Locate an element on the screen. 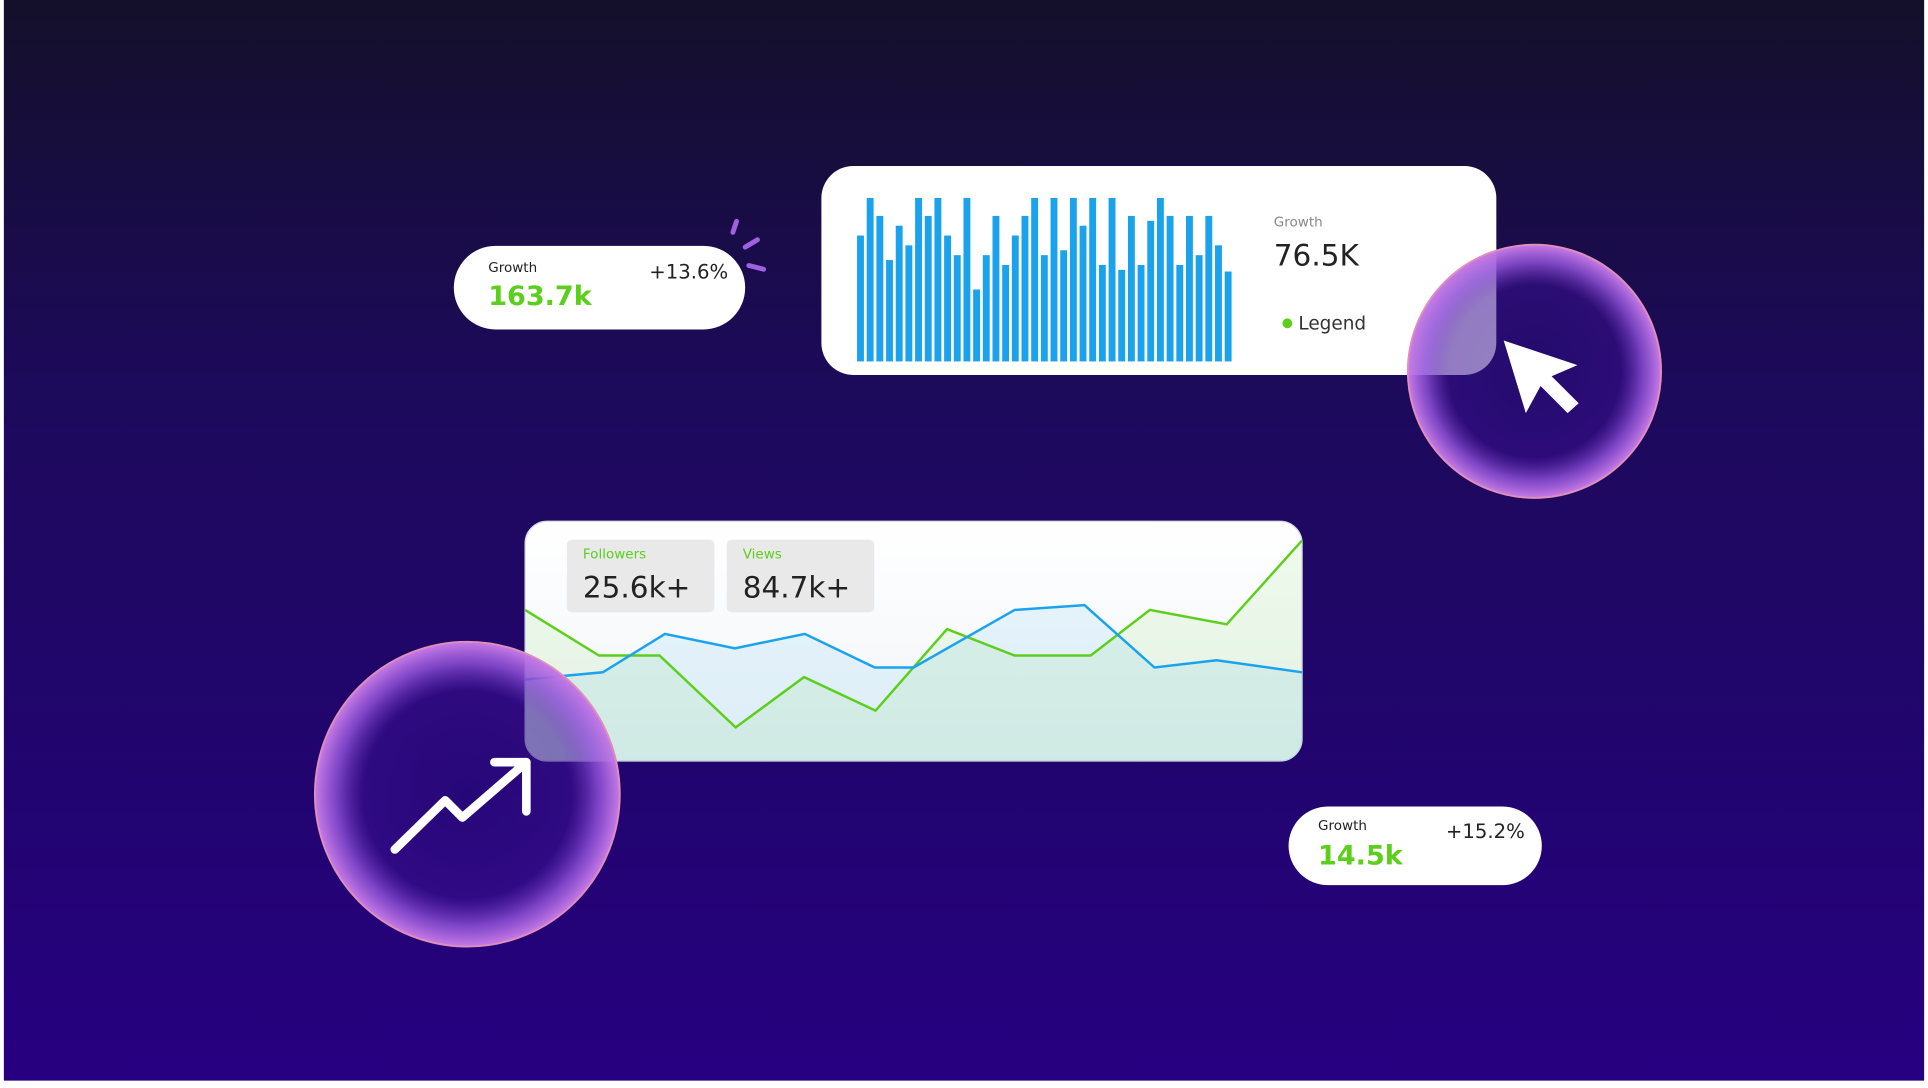  stat-label: Followers is located at coordinates (614, 554).